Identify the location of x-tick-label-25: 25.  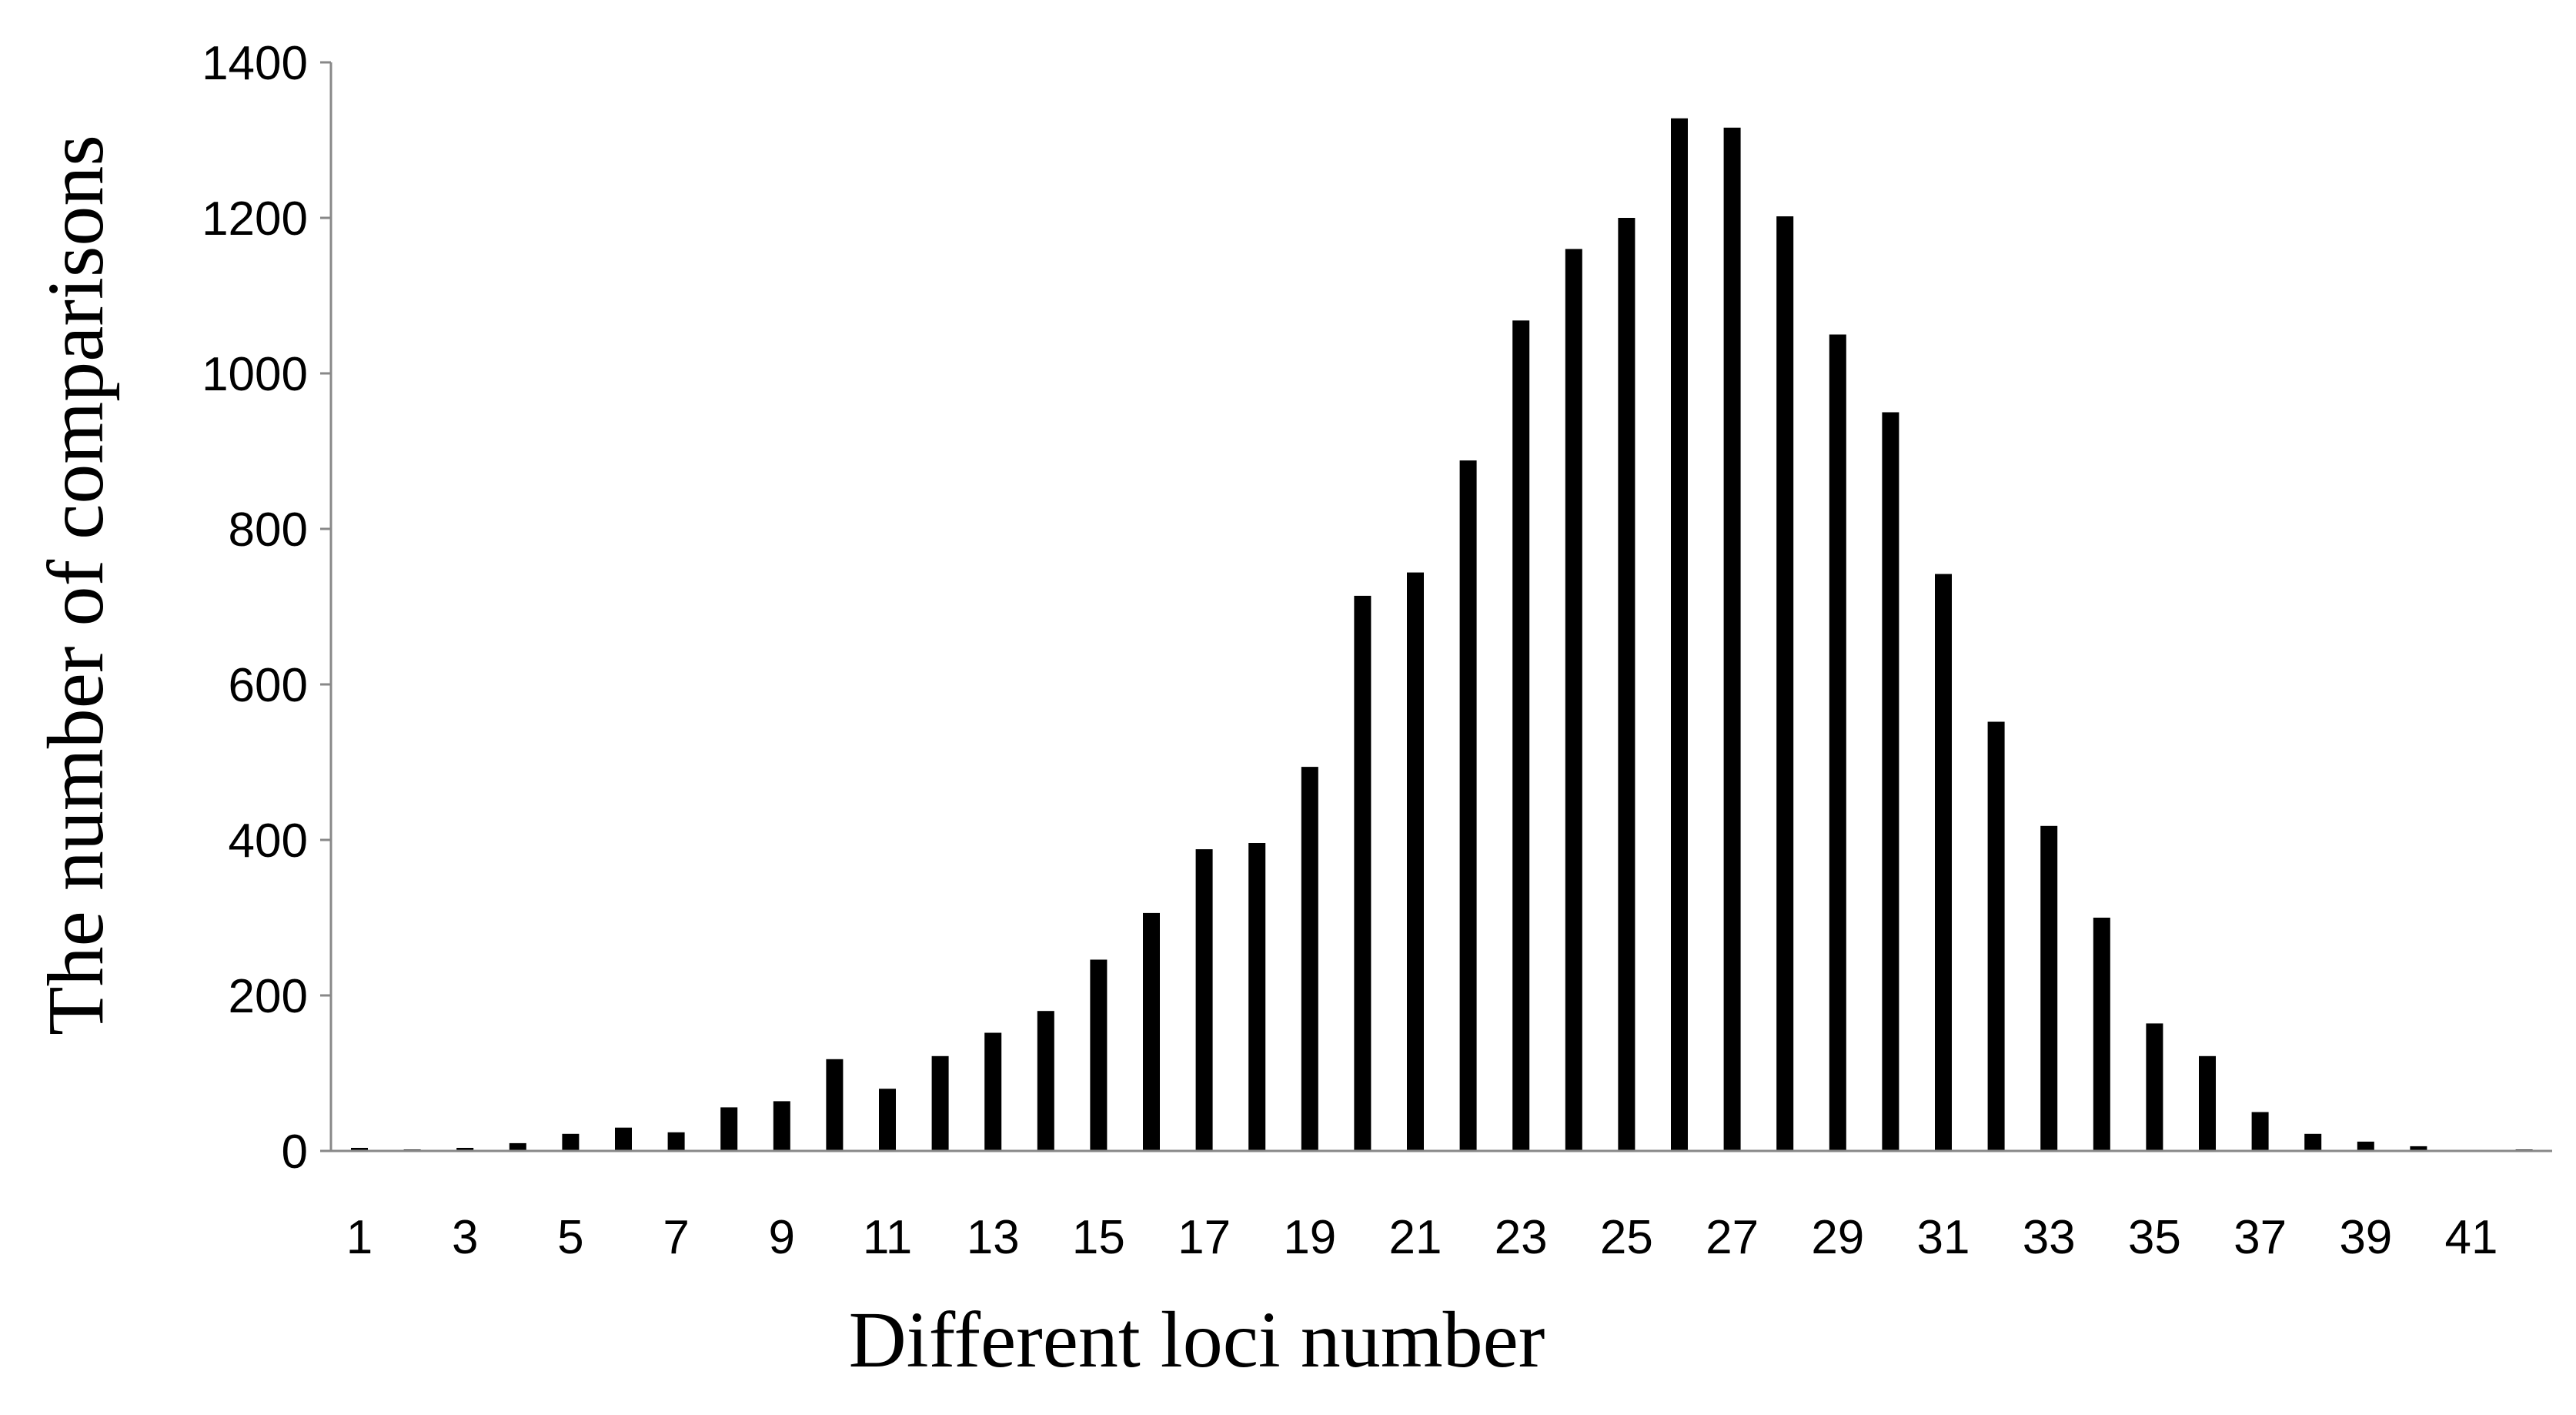
(1626, 1237).